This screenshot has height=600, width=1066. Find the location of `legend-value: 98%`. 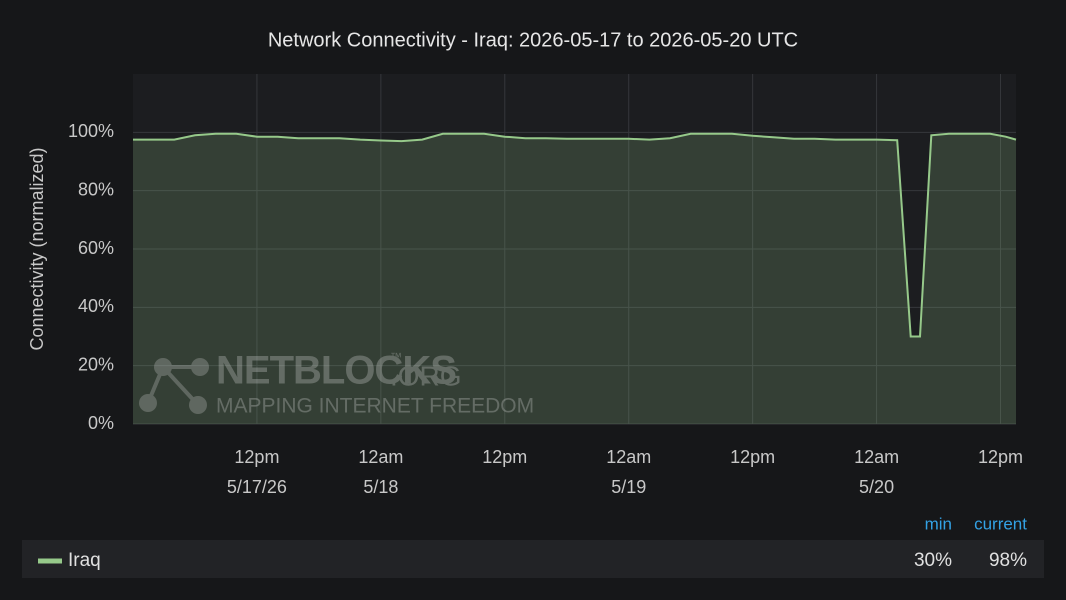

legend-value: 98% is located at coordinates (1008, 560).